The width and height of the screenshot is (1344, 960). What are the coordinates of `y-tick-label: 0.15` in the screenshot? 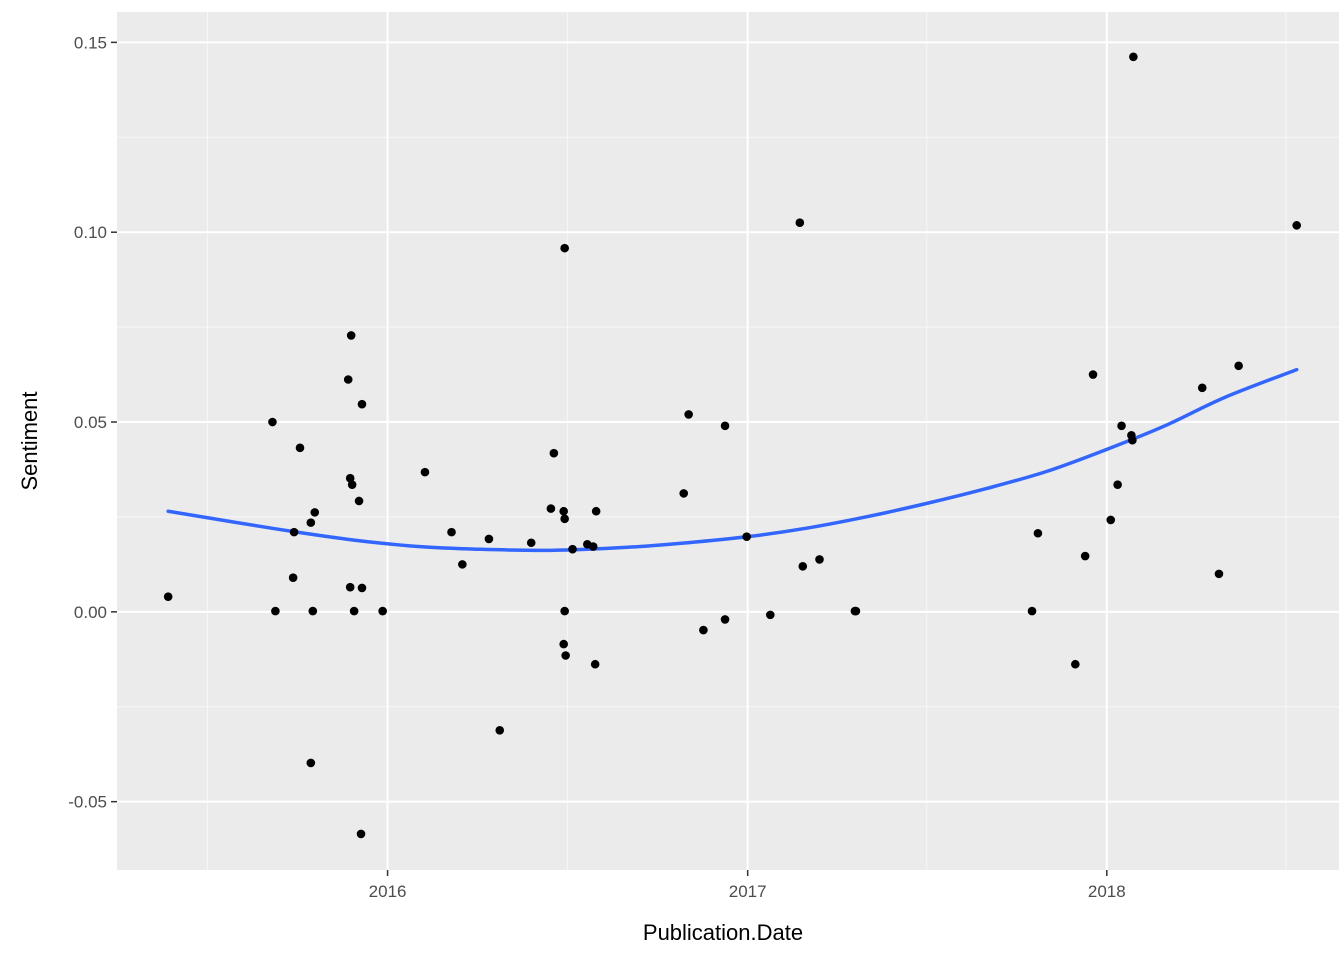 It's located at (90, 42).